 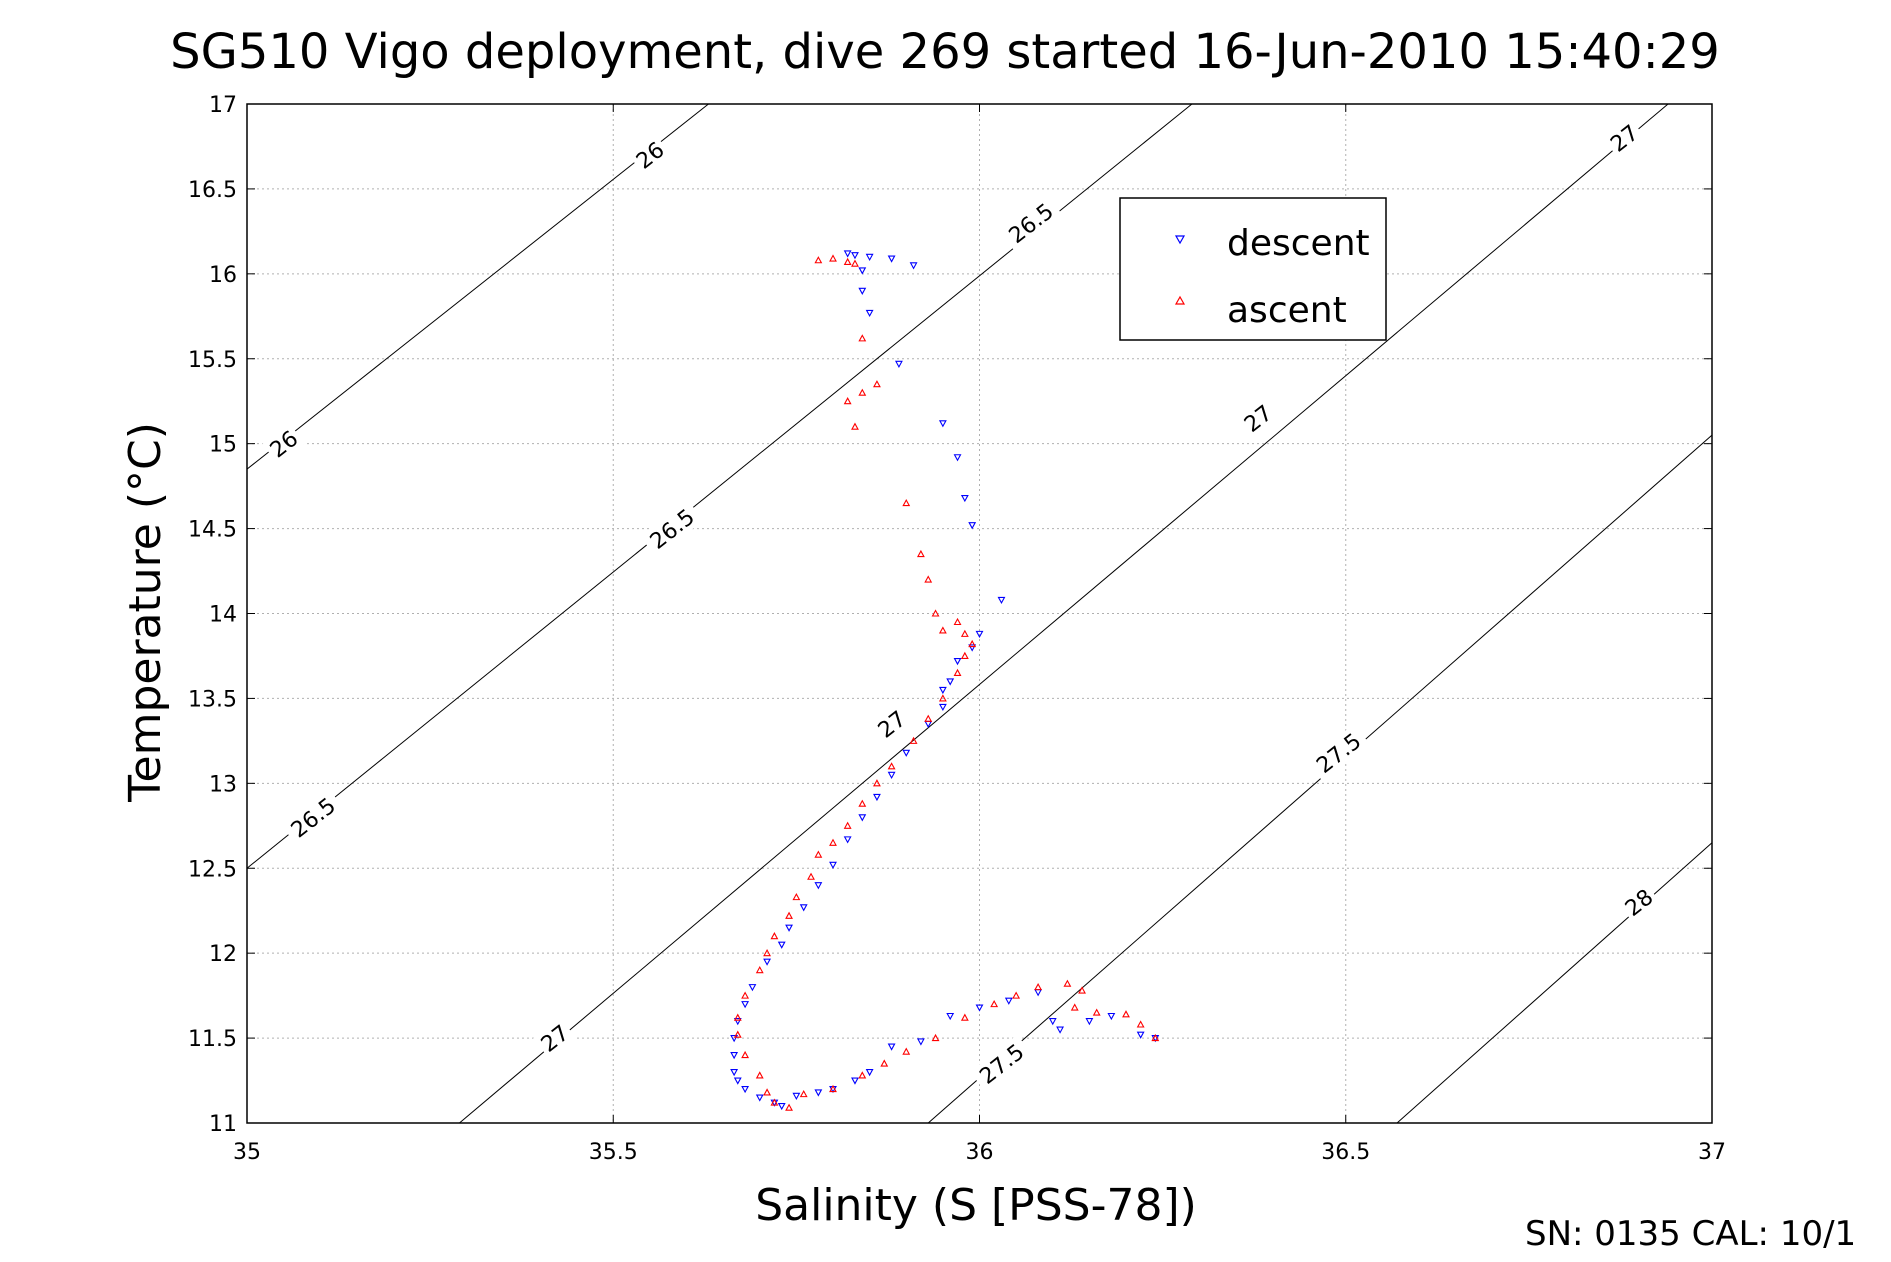 I want to click on contour-label: 26, so click(x=284, y=444).